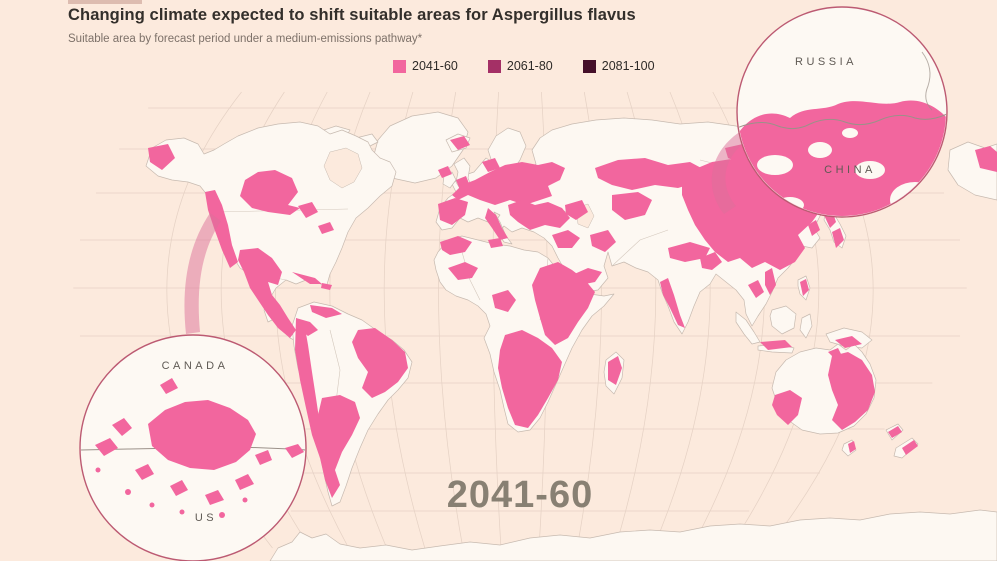 Image resolution: width=997 pixels, height=561 pixels. Describe the element at coordinates (195, 366) in the screenshot. I see `inset-label-canada: CANADA` at that location.